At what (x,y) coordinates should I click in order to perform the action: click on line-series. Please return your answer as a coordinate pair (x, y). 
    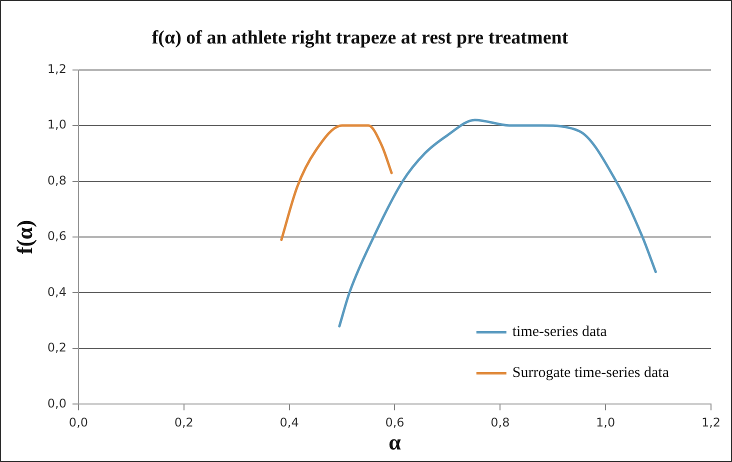
    Looking at the image, I should click on (336, 183).